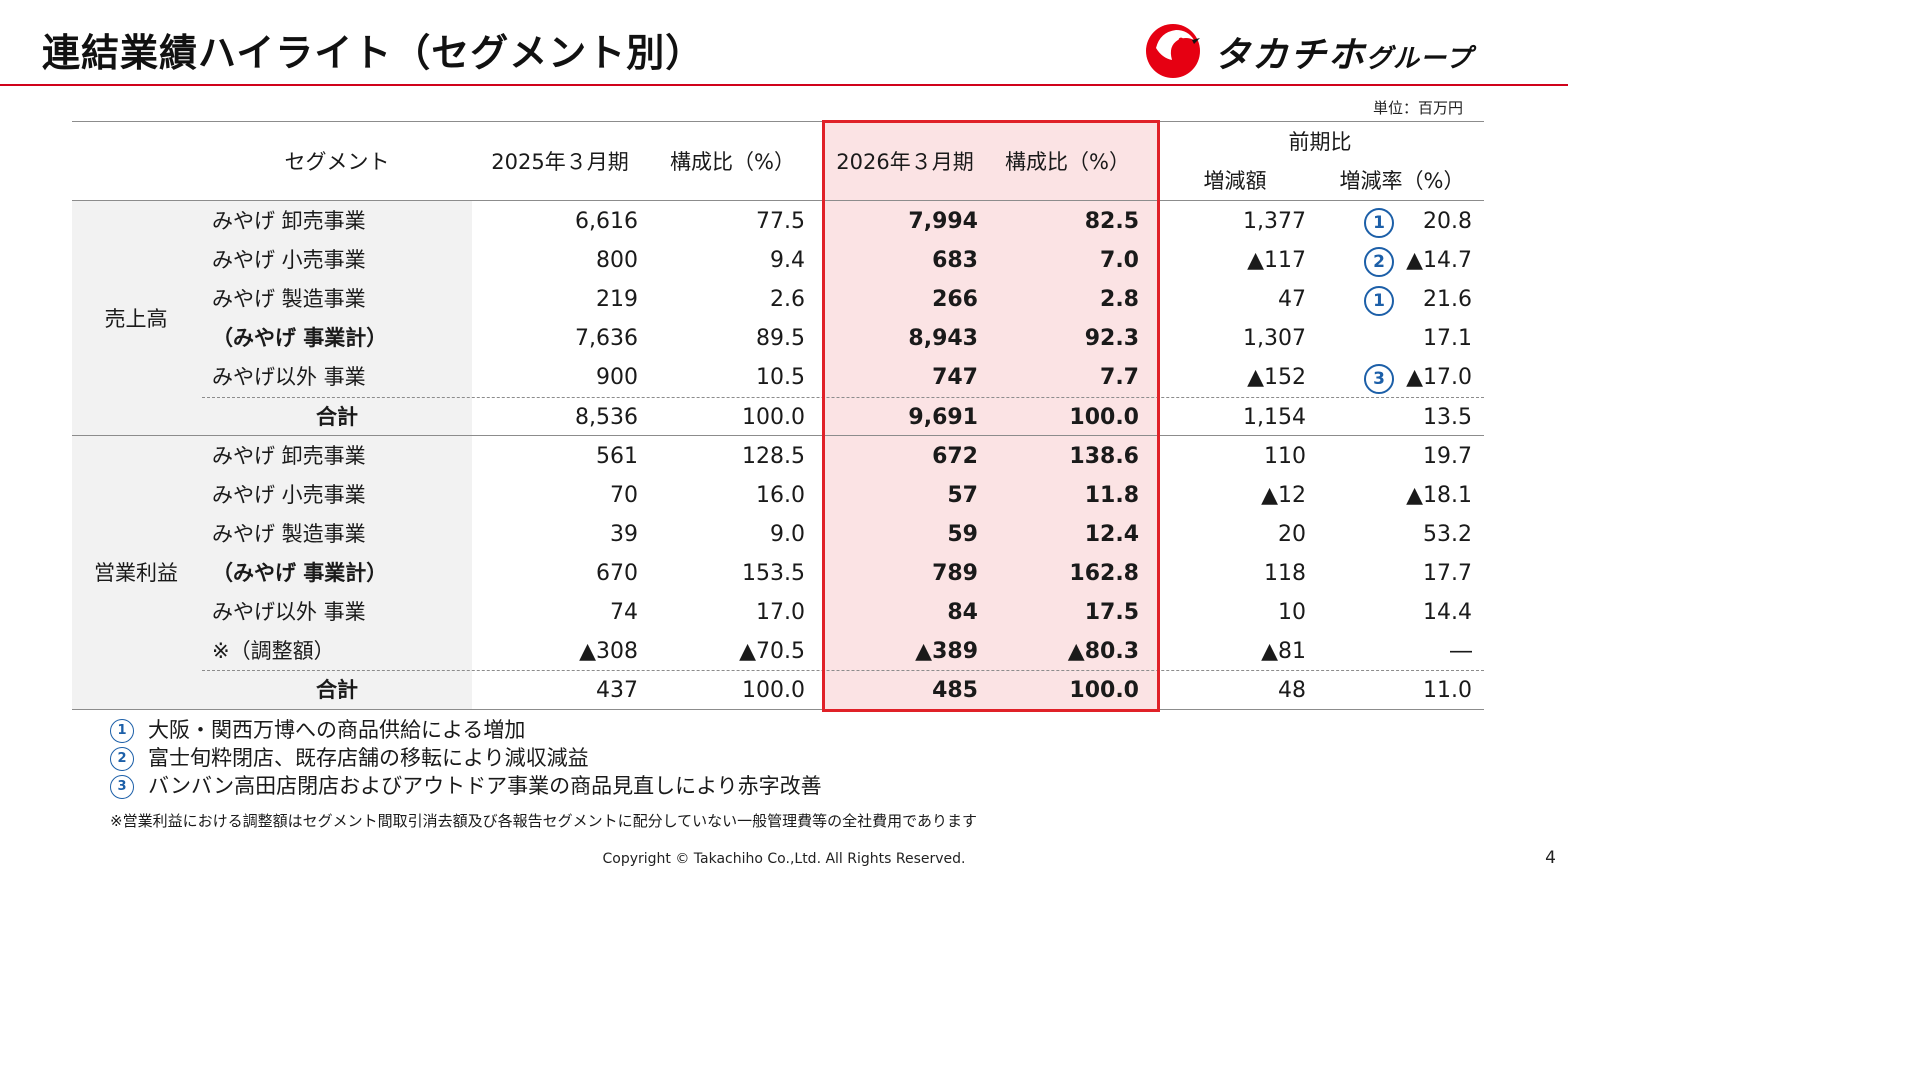 This screenshot has width=1920, height=1080. Describe the element at coordinates (962, 612) in the screenshot. I see `cell-fy2026: 84` at that location.